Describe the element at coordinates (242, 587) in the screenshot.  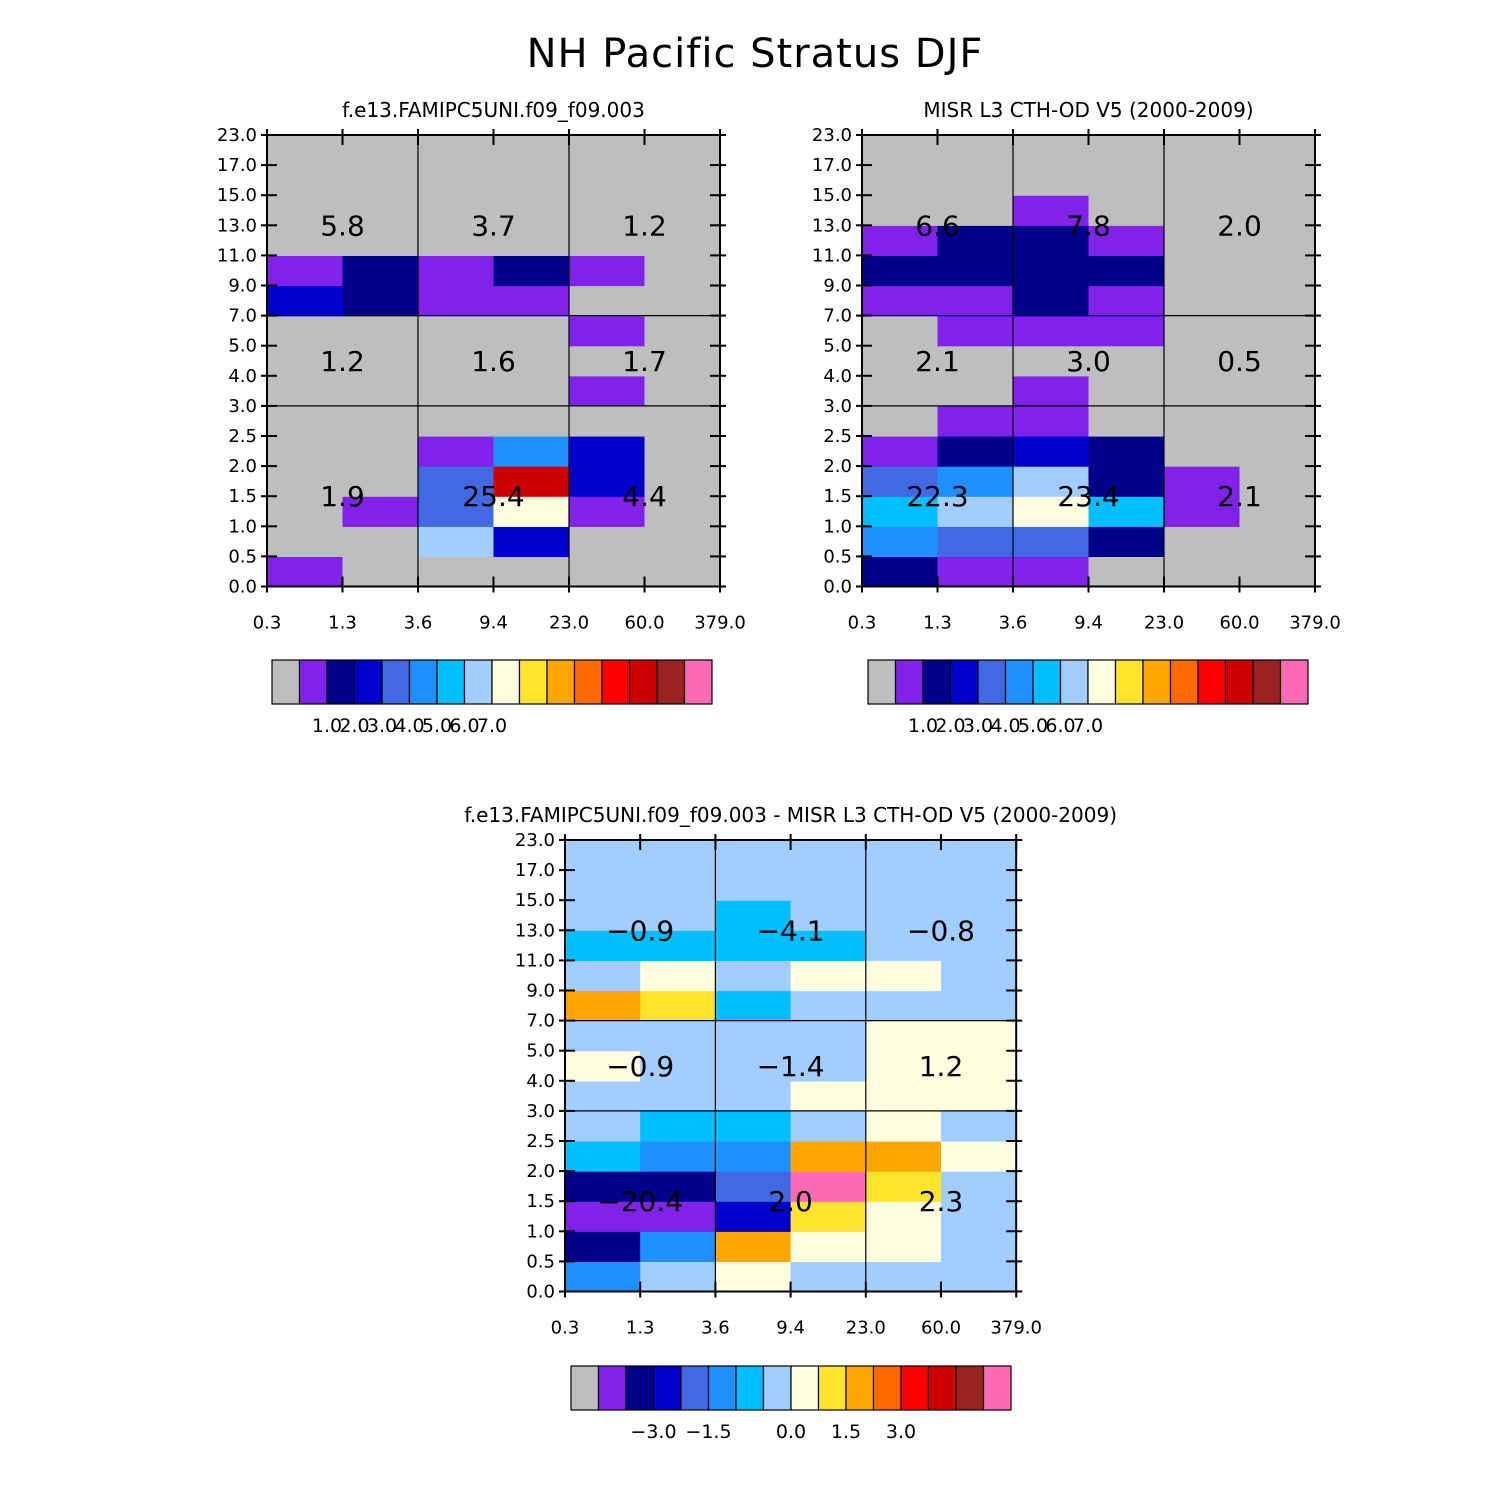
I see `y-tick-label: 0.0` at that location.